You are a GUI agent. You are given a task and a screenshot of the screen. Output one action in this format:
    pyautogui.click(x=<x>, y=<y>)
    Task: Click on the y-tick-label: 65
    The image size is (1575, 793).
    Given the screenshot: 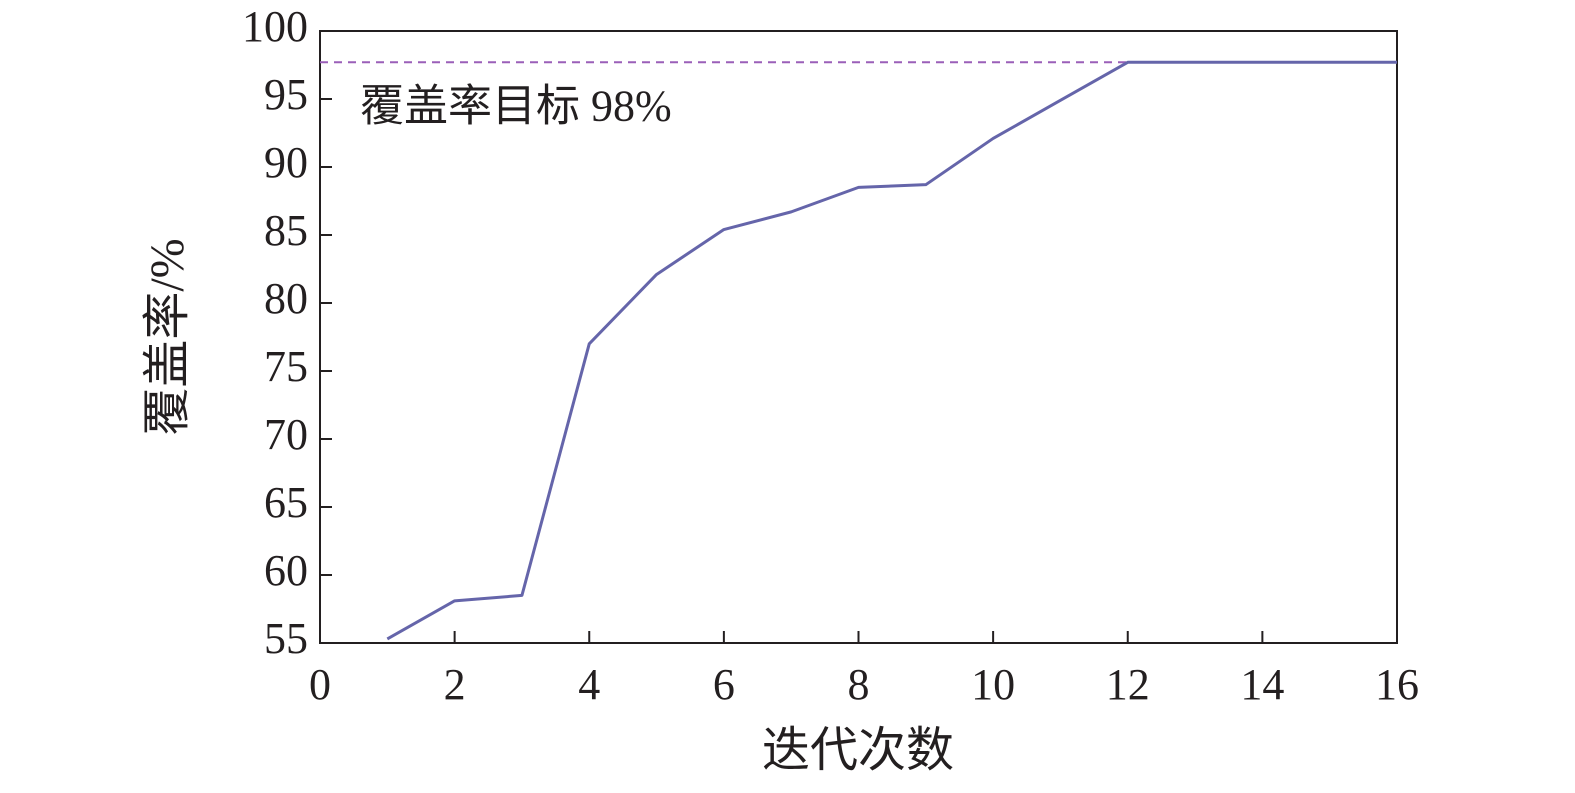 What is the action you would take?
    pyautogui.click(x=286, y=502)
    